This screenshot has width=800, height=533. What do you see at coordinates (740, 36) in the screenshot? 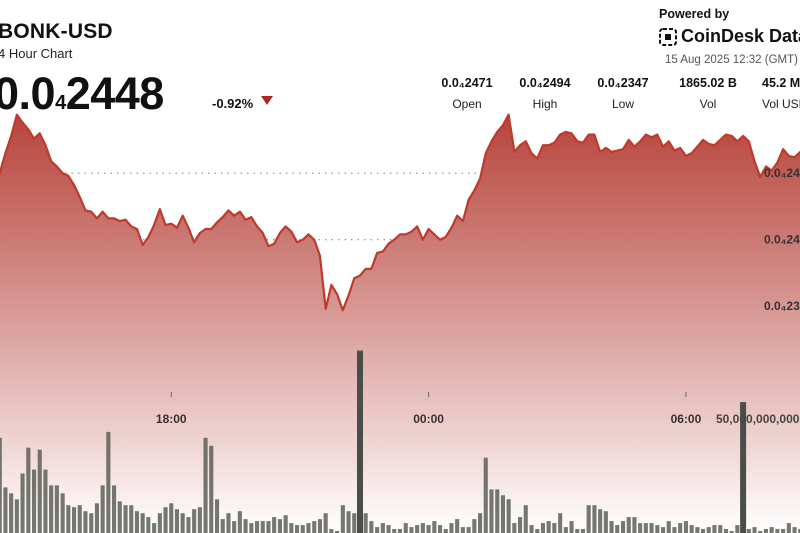
I see `brand-name: CoinDesk Data` at bounding box center [740, 36].